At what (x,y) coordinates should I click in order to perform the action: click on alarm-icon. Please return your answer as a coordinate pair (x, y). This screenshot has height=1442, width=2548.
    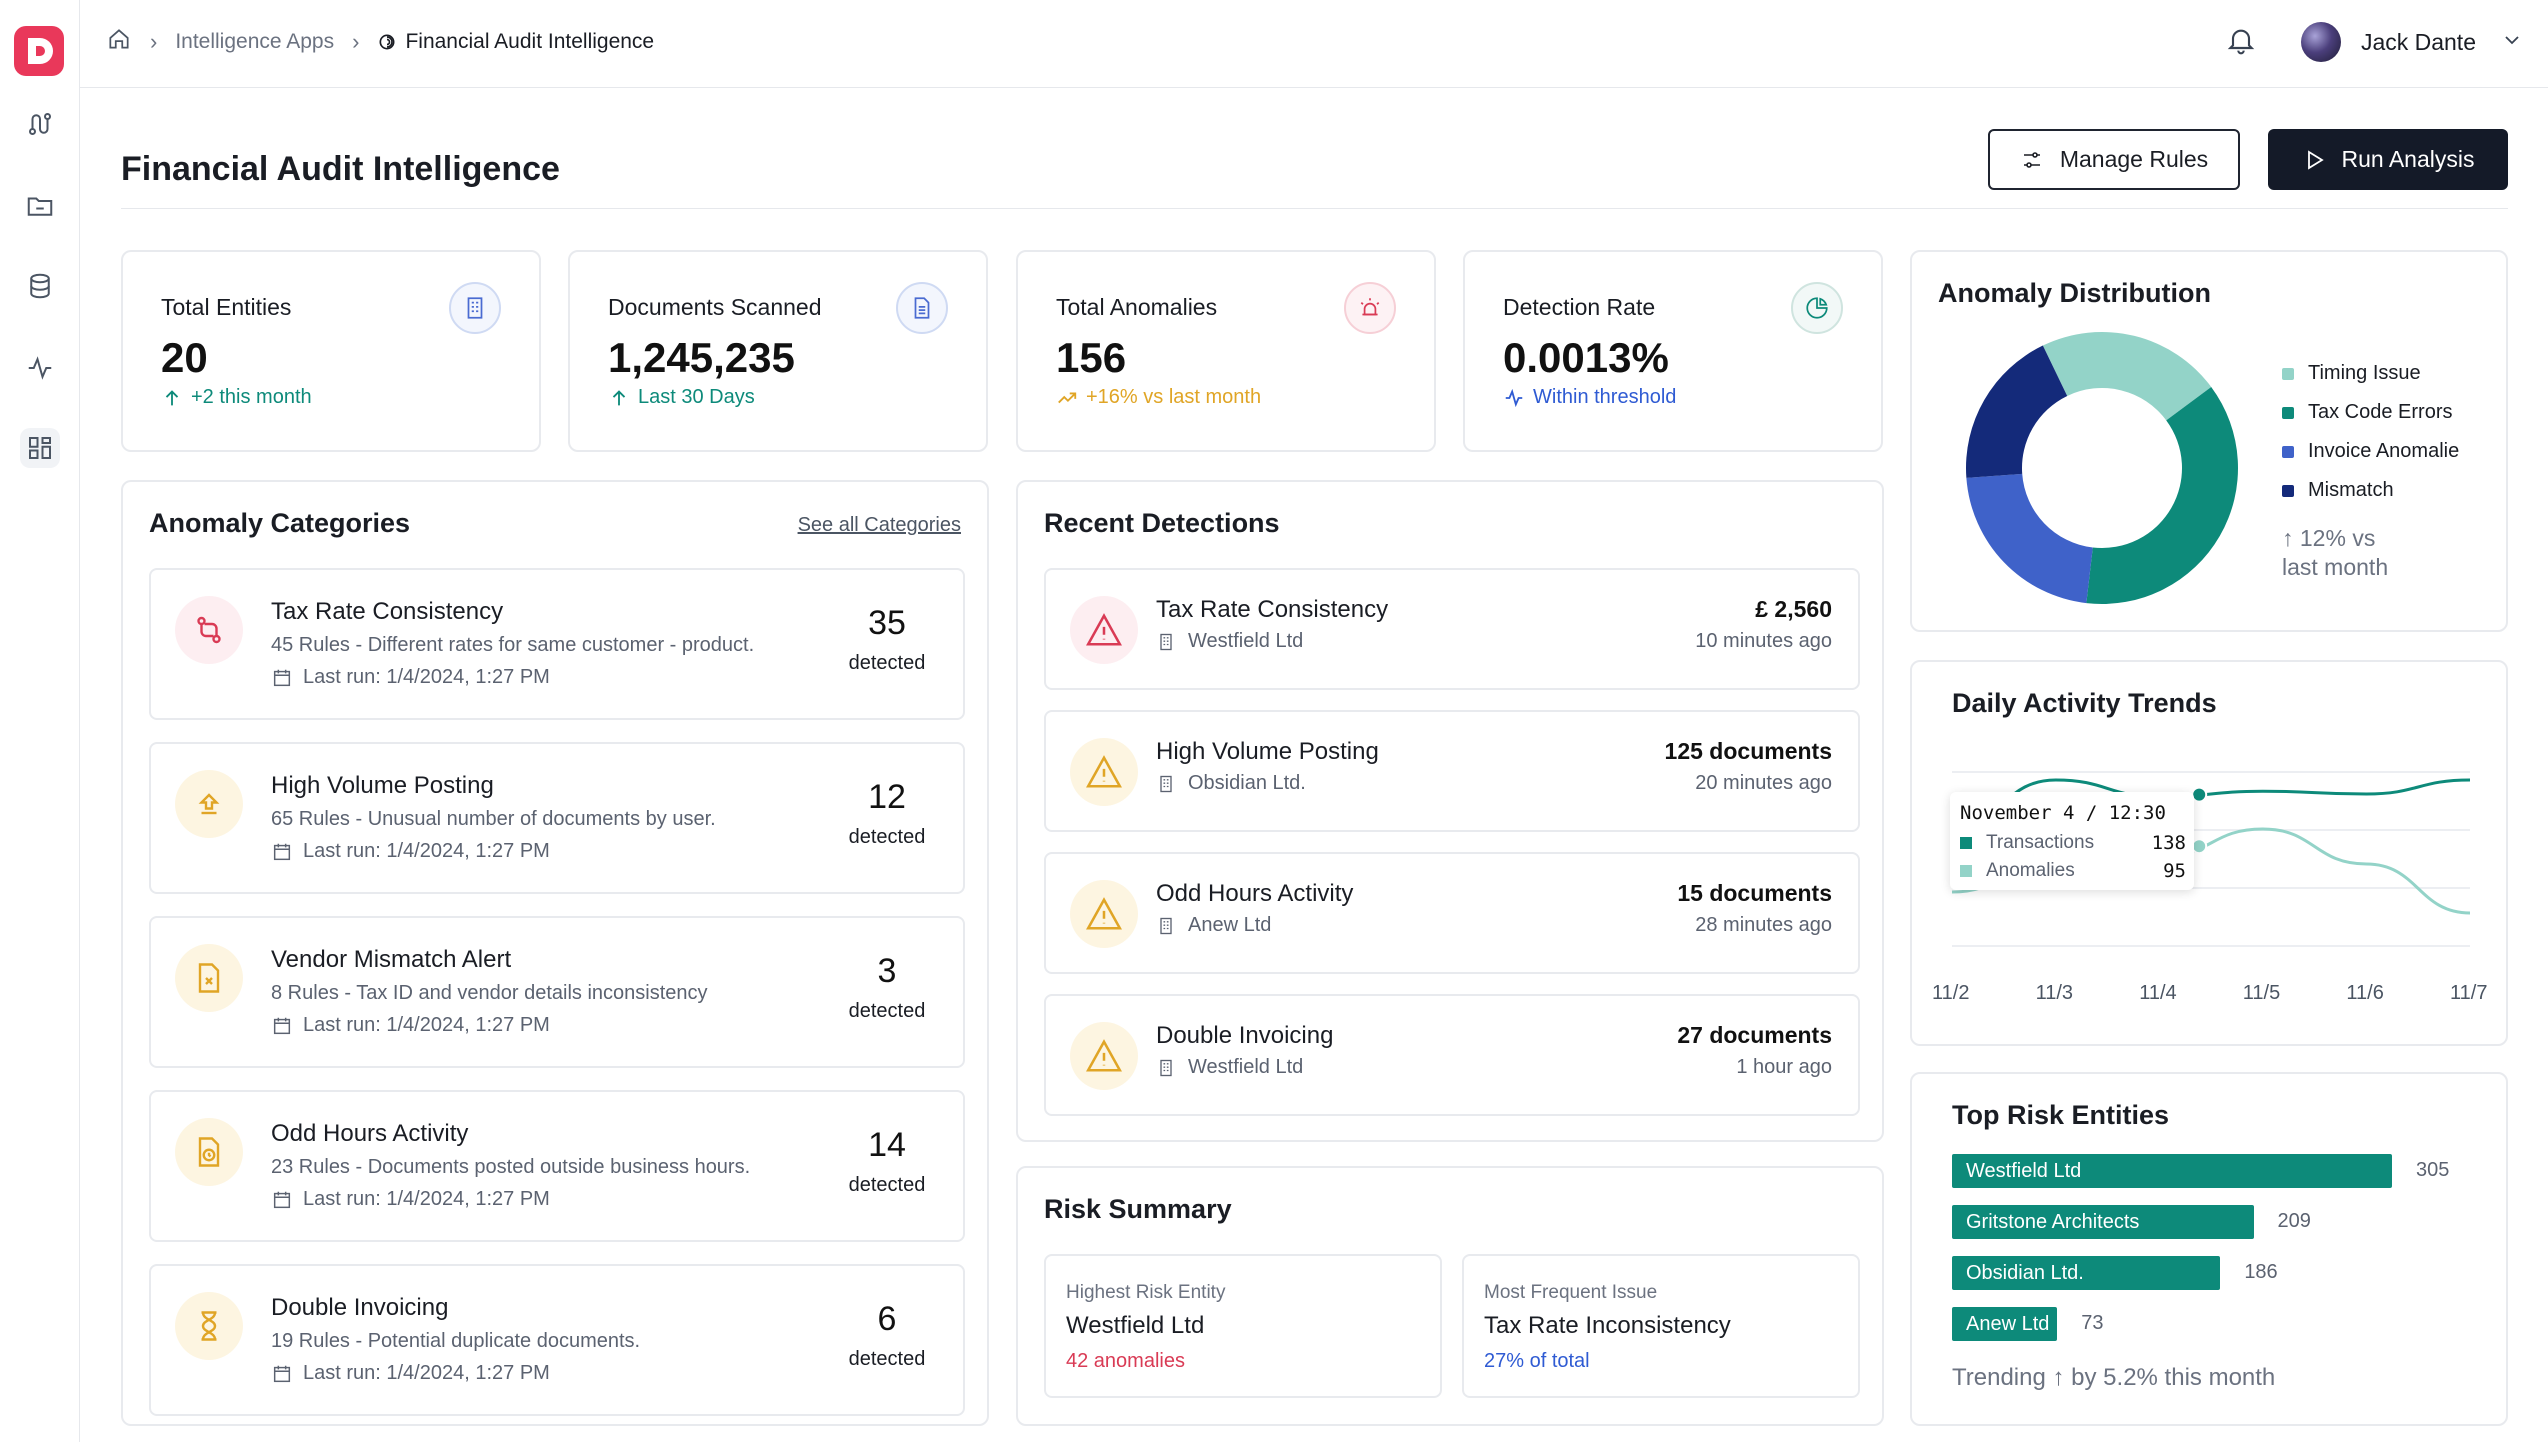
    Looking at the image, I should click on (1370, 308).